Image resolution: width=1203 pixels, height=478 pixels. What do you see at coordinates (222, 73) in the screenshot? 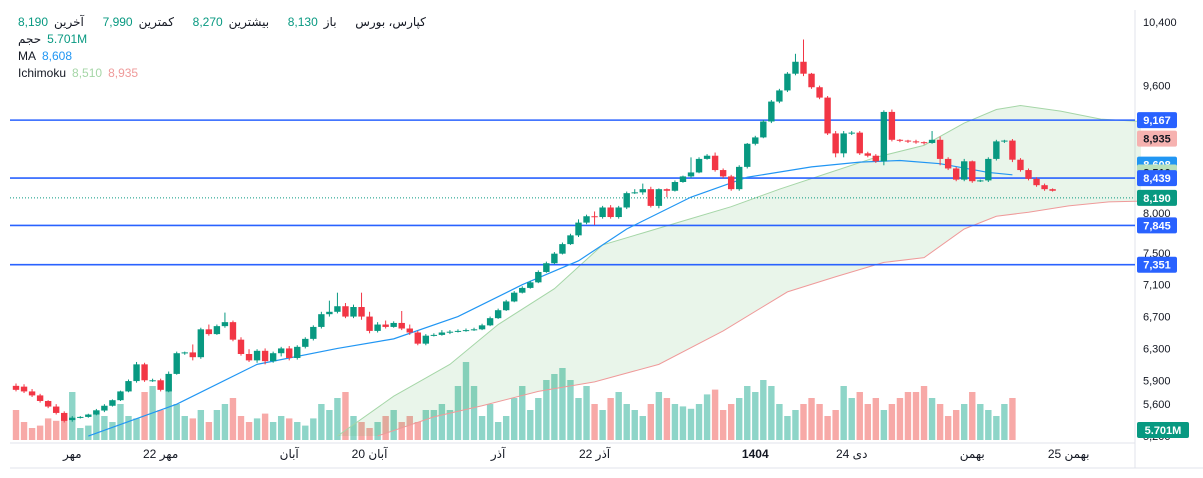
I see `ichimoku-row: Ichimoku 8,510 8,935` at bounding box center [222, 73].